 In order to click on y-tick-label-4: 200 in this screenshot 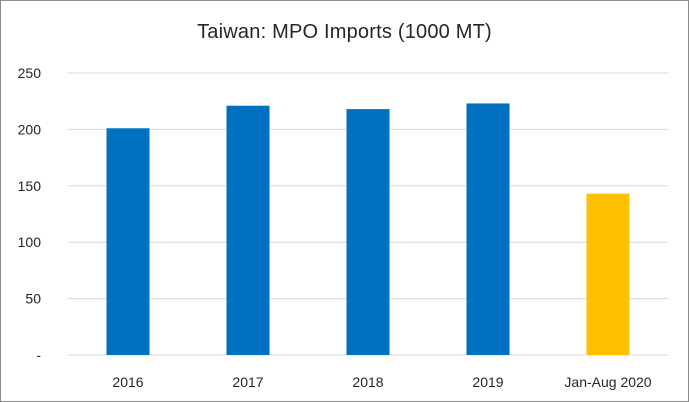, I will do `click(30, 129)`.